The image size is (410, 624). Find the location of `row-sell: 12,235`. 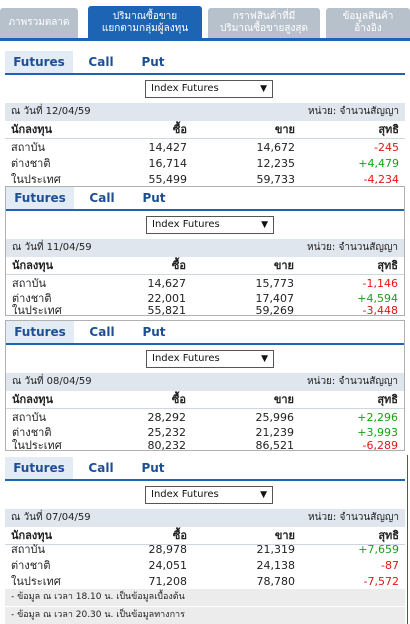

row-sell: 12,235 is located at coordinates (276, 163).